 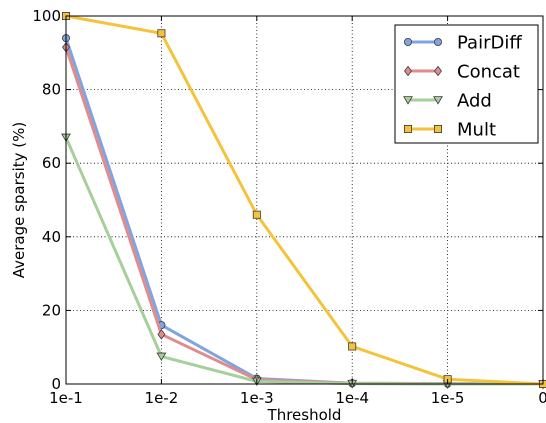 I want to click on y-tick-label: 20, so click(x=51, y=310).